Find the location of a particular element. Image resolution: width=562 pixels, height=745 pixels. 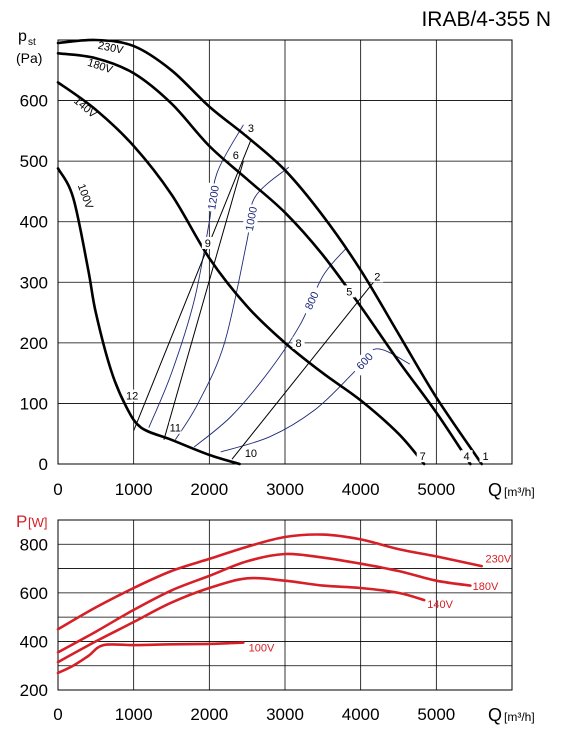

y-tick-label: 100 is located at coordinates (34, 403).